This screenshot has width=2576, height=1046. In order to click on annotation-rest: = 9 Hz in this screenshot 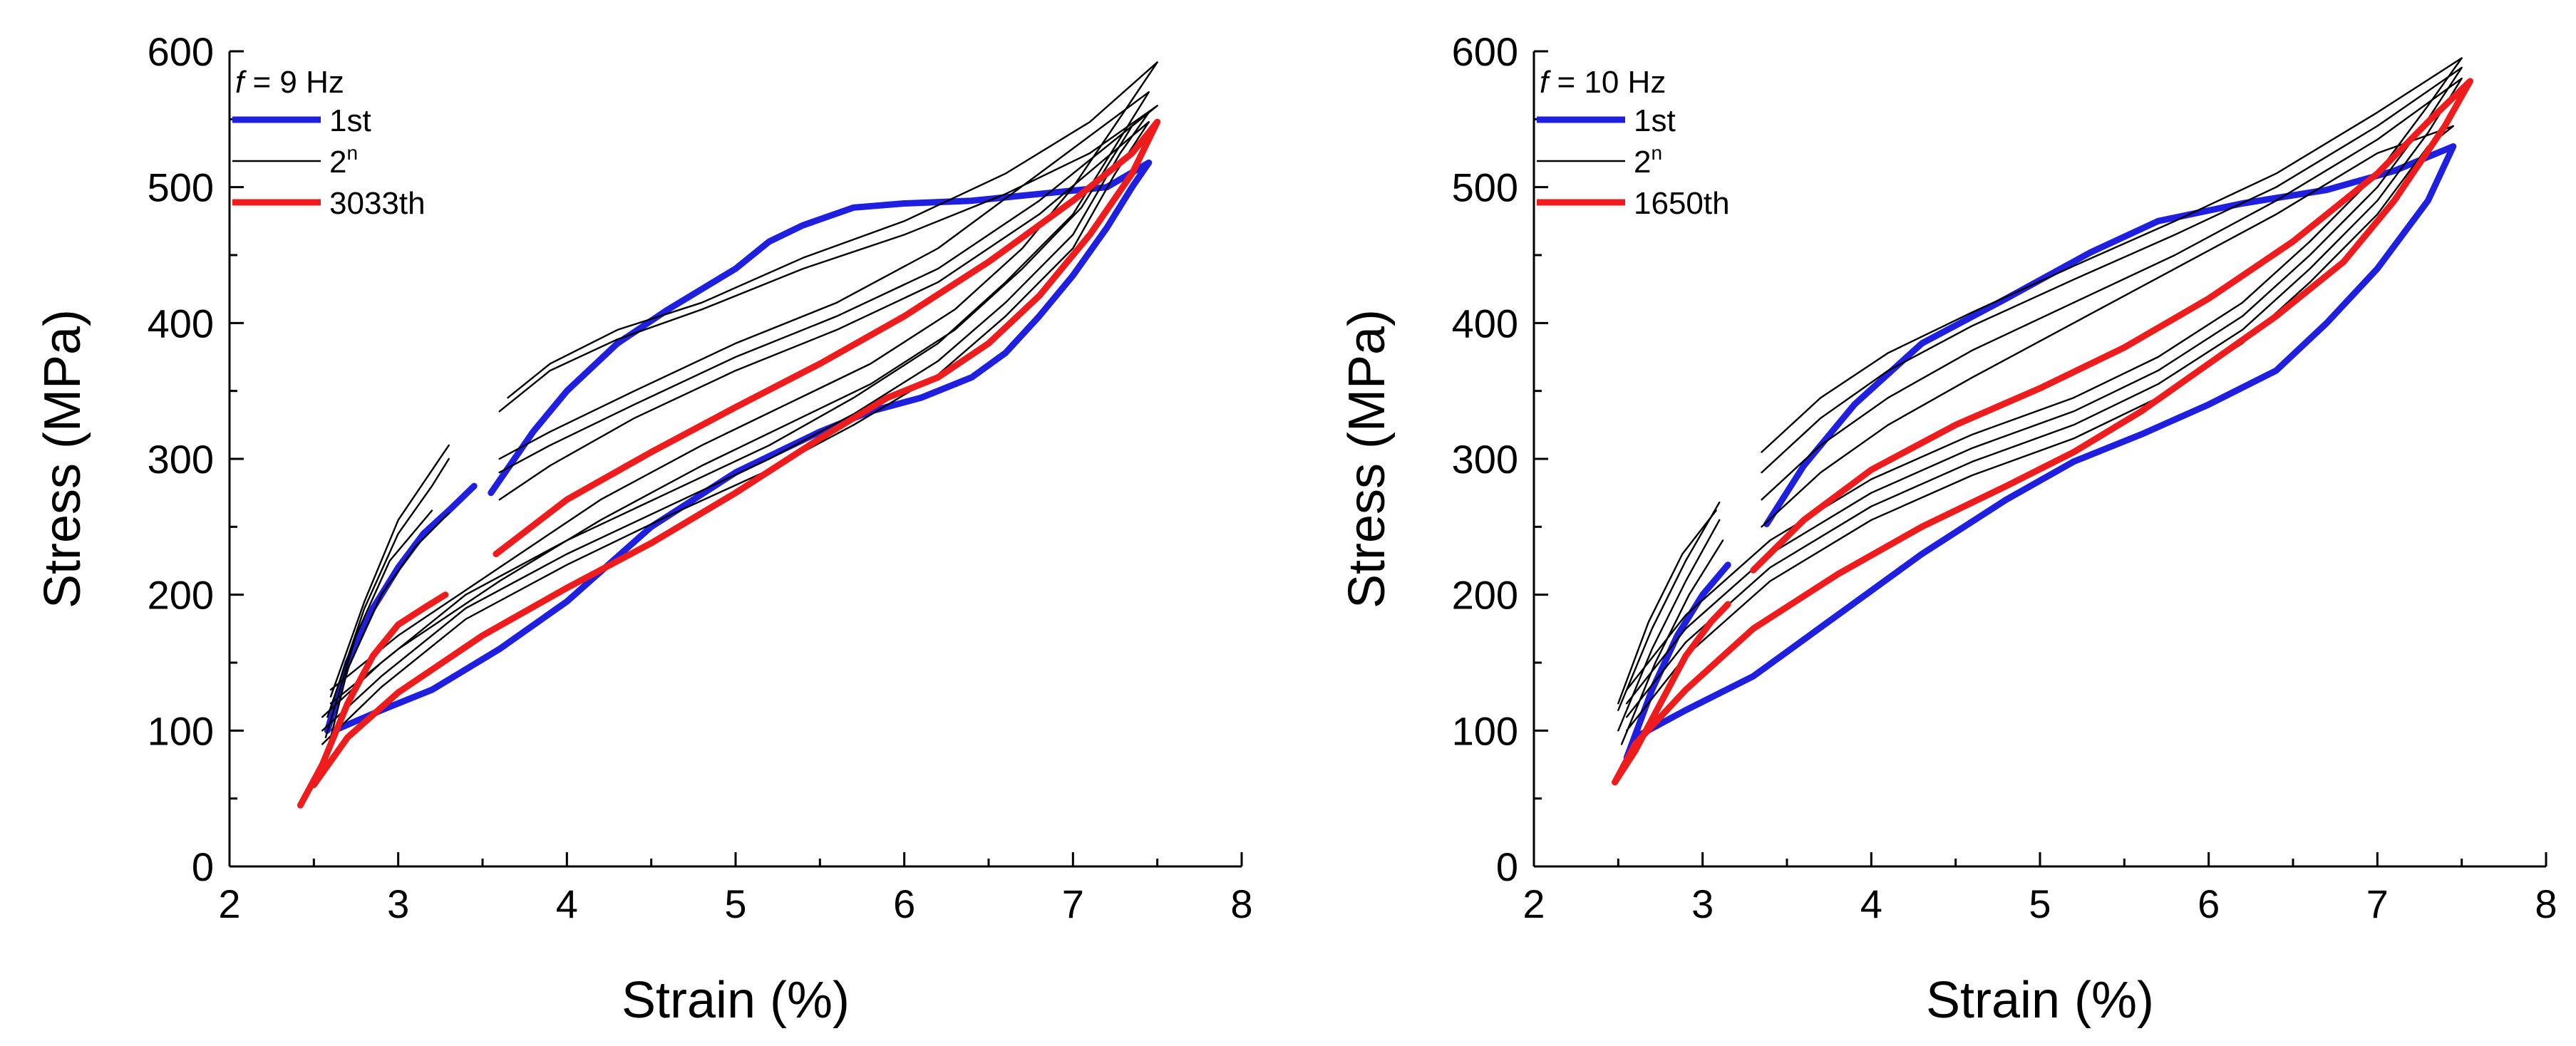, I will do `click(294, 82)`.